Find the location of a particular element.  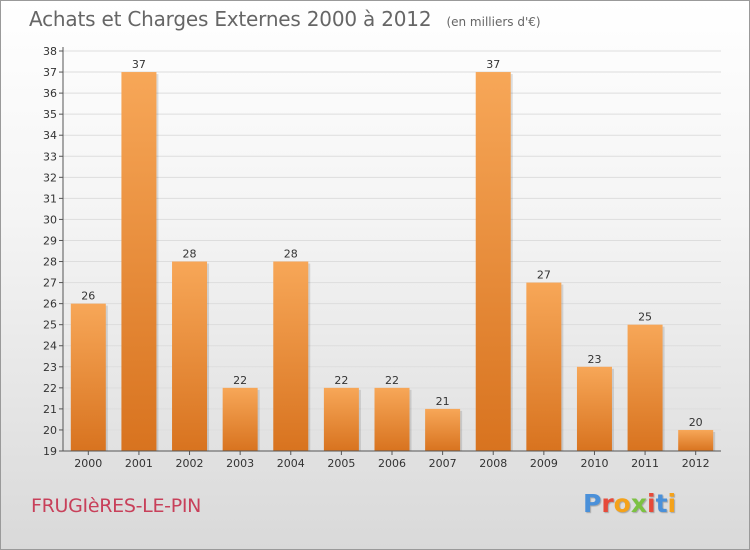

y-tick-label: 31 is located at coordinates (50, 198).